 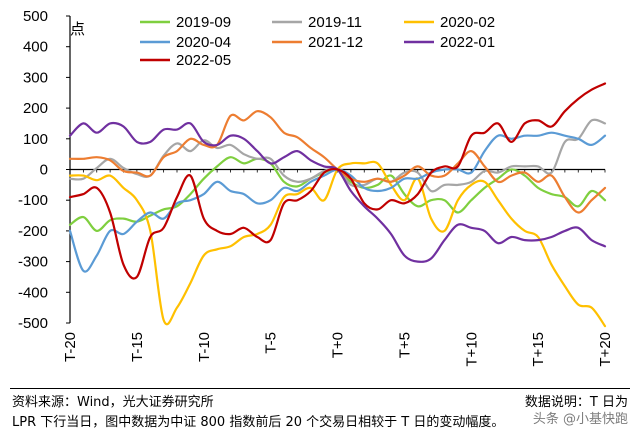 I want to click on legend-label-2020-04: 2020-04, so click(x=203, y=42).